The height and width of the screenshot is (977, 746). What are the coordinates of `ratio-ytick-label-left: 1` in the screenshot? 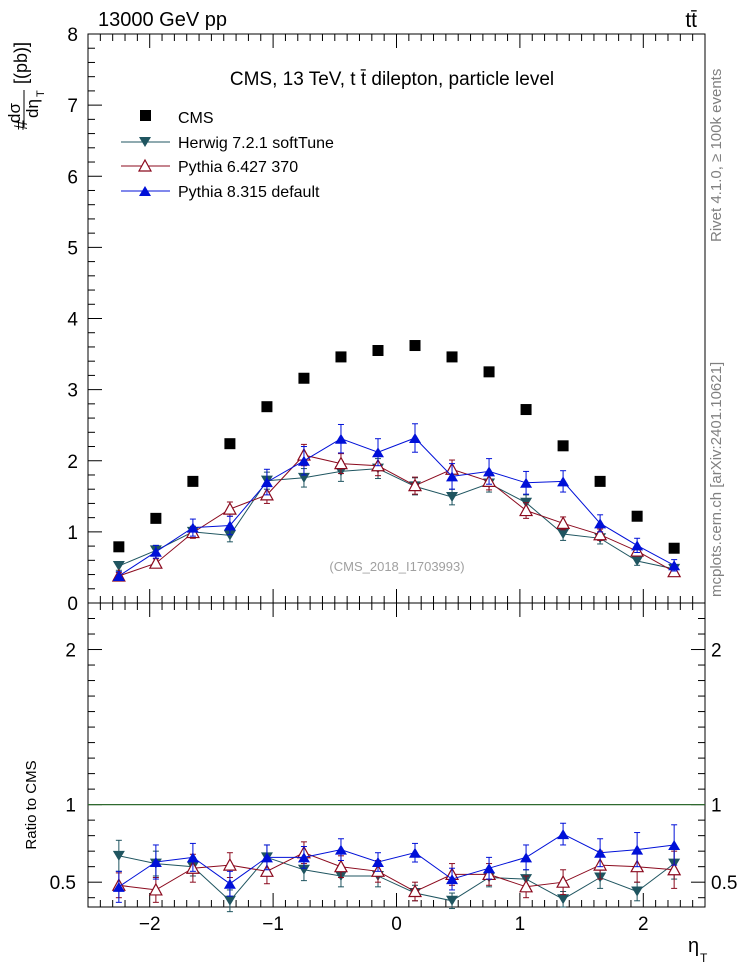 It's located at (70, 806).